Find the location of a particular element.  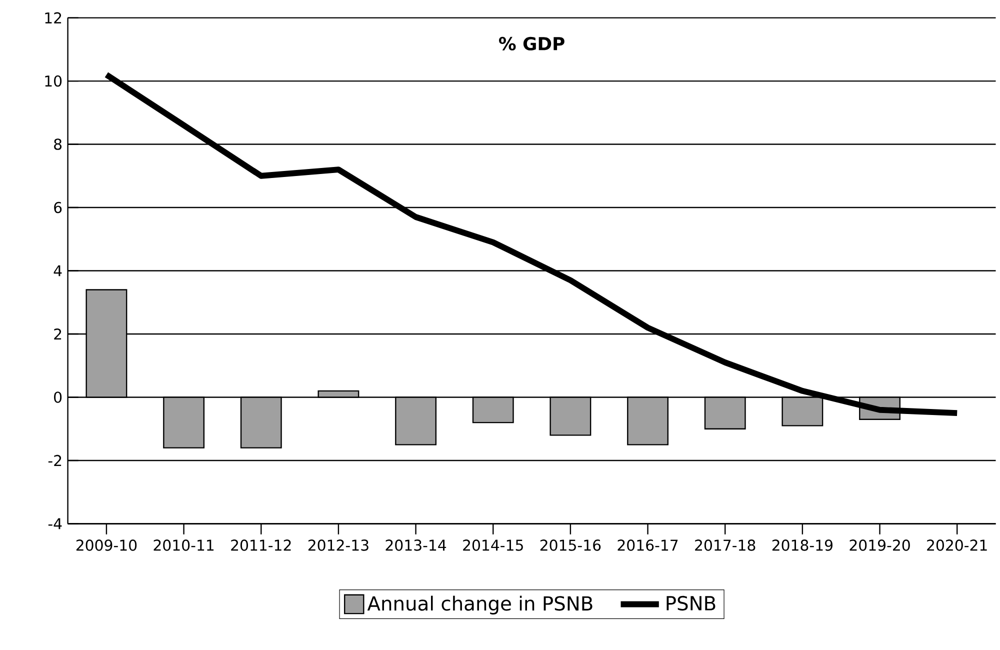

x-tick-label: 2017-18 is located at coordinates (725, 546).